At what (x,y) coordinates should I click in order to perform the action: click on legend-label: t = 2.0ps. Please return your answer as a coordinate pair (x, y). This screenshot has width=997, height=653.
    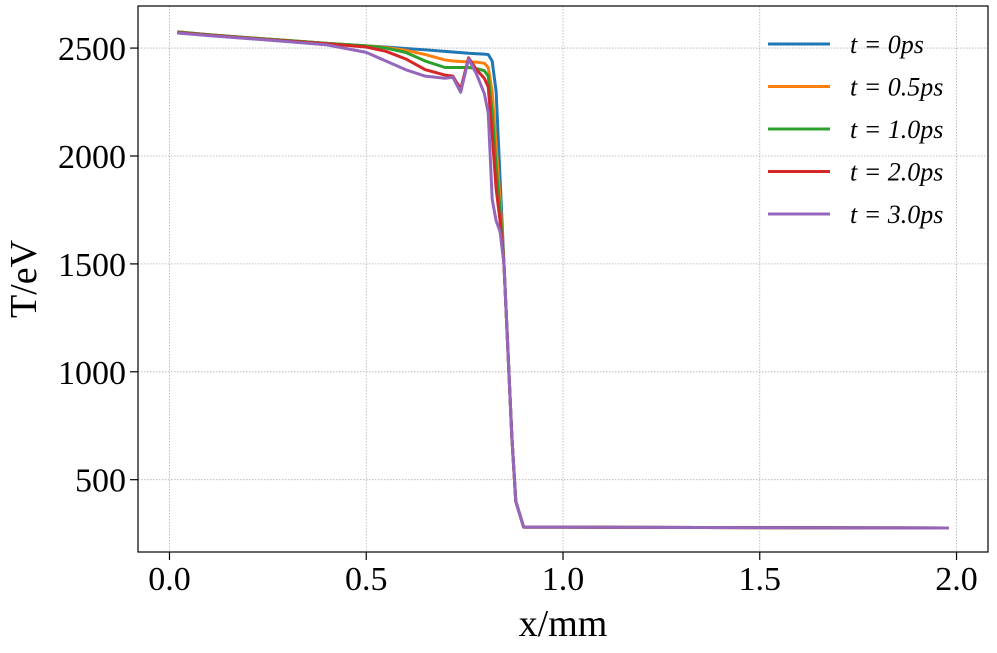
    Looking at the image, I should click on (896, 172).